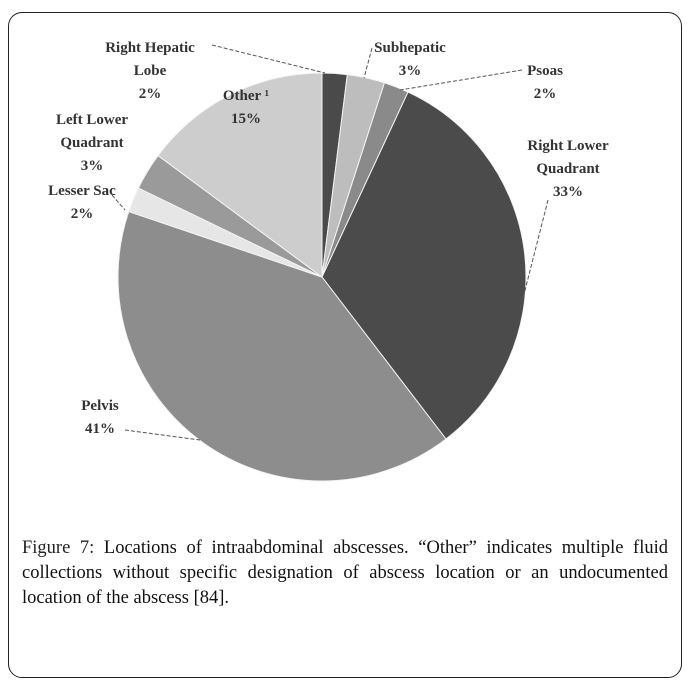 The width and height of the screenshot is (692, 692). What do you see at coordinates (150, 71) in the screenshot?
I see `slice-label-right-hepatic-lobe: Right Hepatic Lobe 2%` at bounding box center [150, 71].